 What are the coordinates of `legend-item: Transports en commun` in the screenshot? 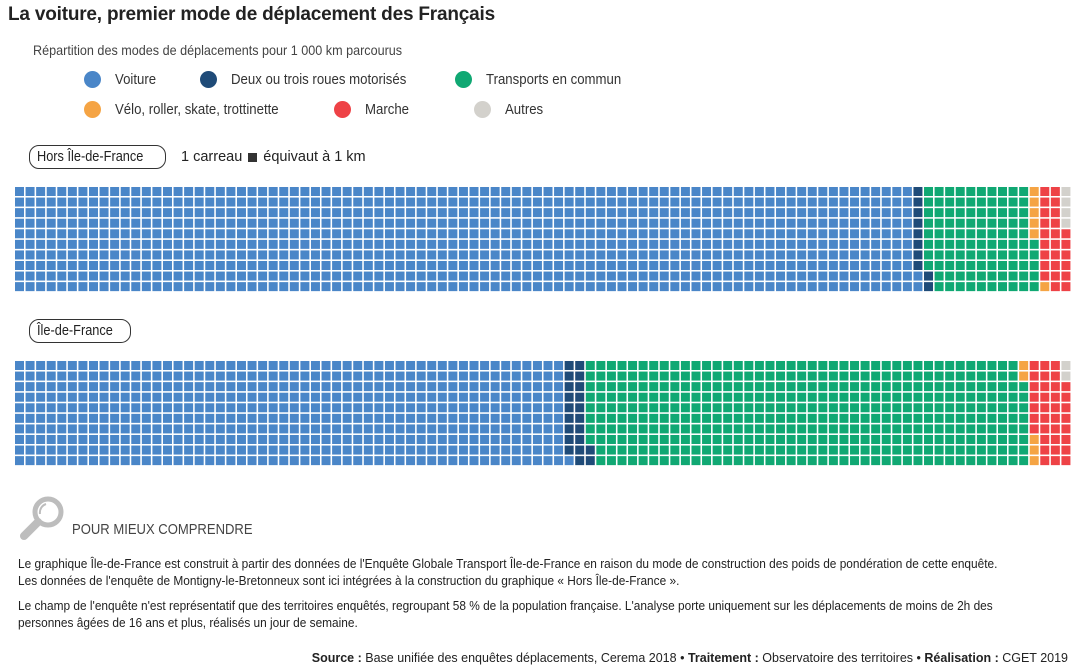 It's located at (547, 79).